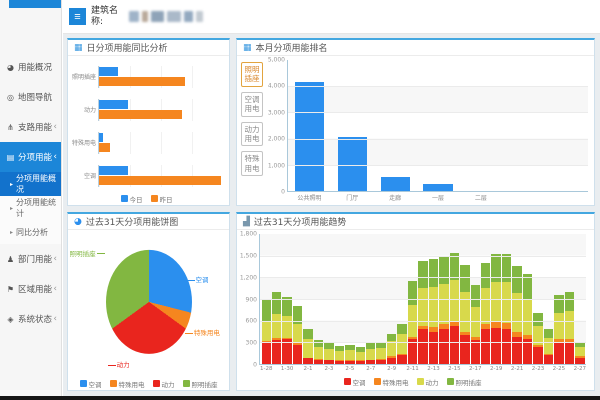 This screenshot has height=400, width=600. Describe the element at coordinates (55, 127) in the screenshot. I see `chevron-collapse-icon: ‹` at that location.